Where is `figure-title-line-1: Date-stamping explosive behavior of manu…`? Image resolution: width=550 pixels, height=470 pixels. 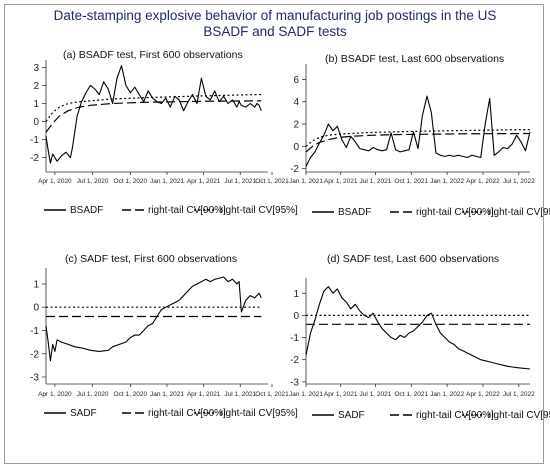 figure-title-line-1: Date-stamping explosive behavior of manu… is located at coordinates (275, 15).